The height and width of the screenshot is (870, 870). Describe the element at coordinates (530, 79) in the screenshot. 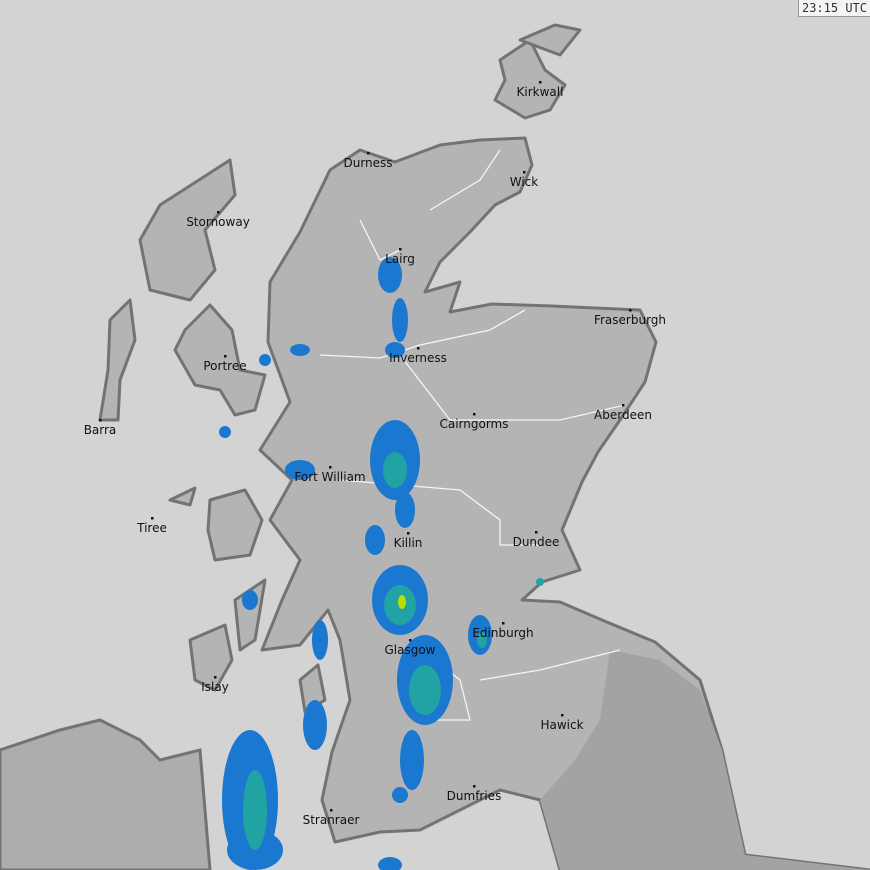

I see `orkney-islands` at that location.